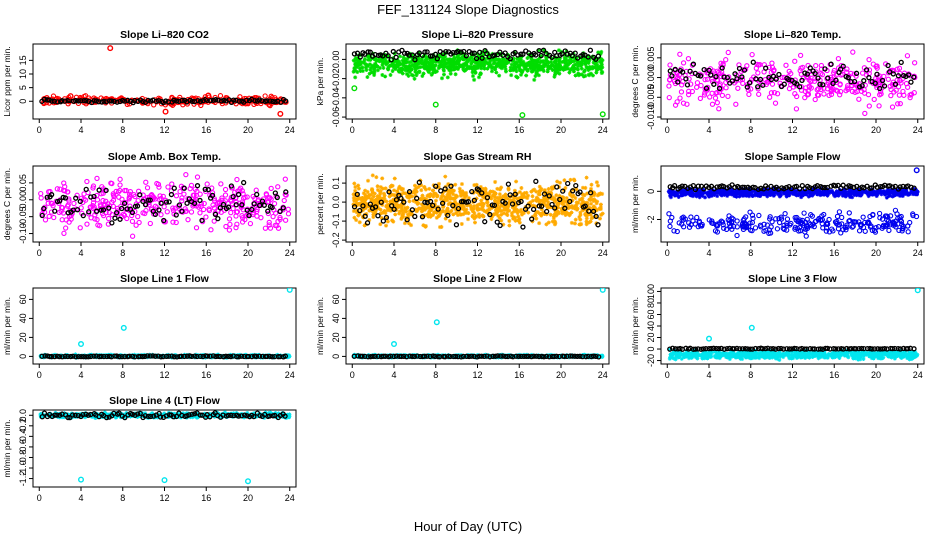  Describe the element at coordinates (603, 130) in the screenshot. I see `x-tick-label: 24` at that location.